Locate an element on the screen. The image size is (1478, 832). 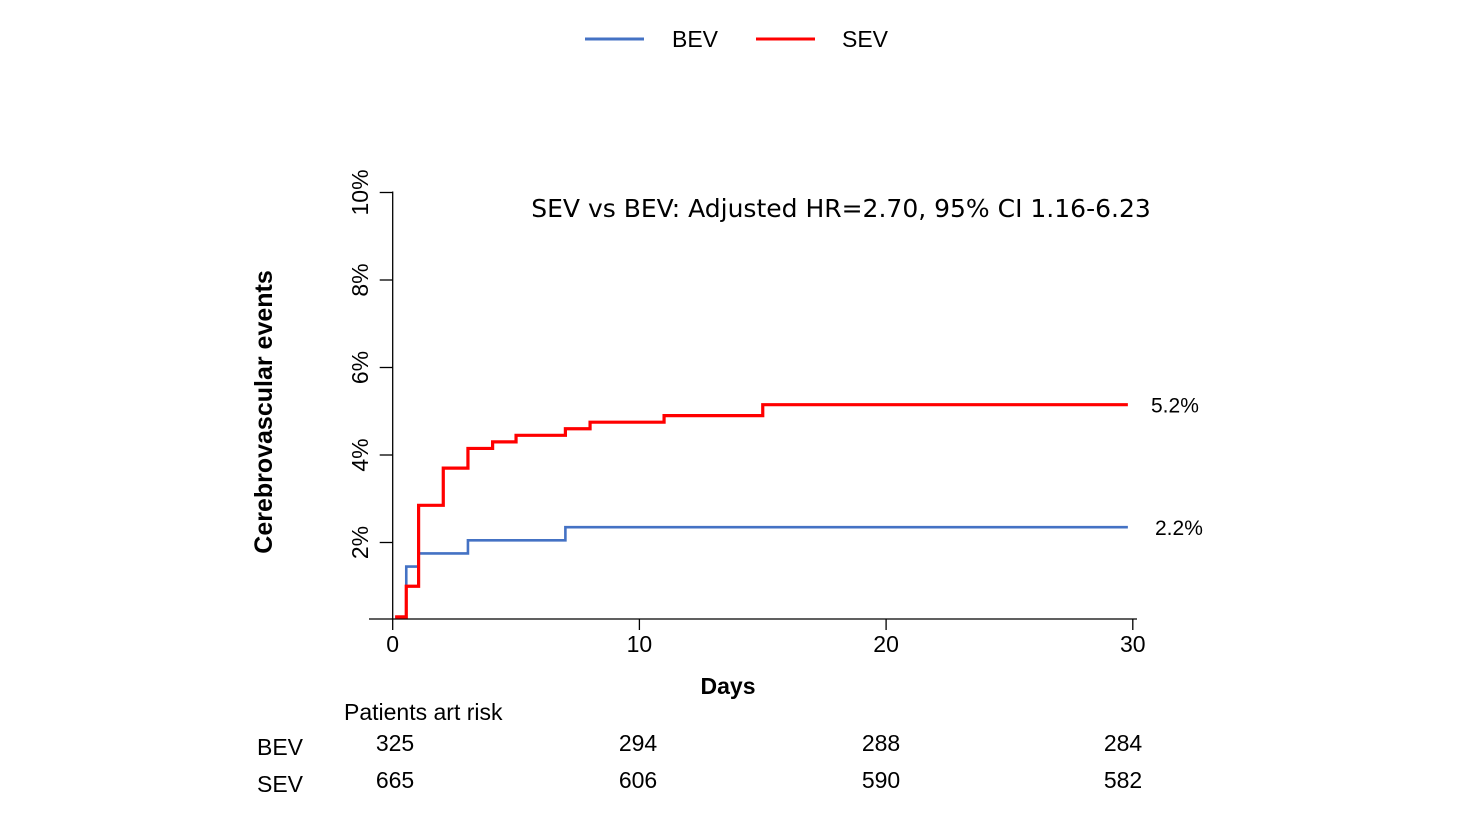
risk-table-title: Patients art risk is located at coordinates (423, 712).